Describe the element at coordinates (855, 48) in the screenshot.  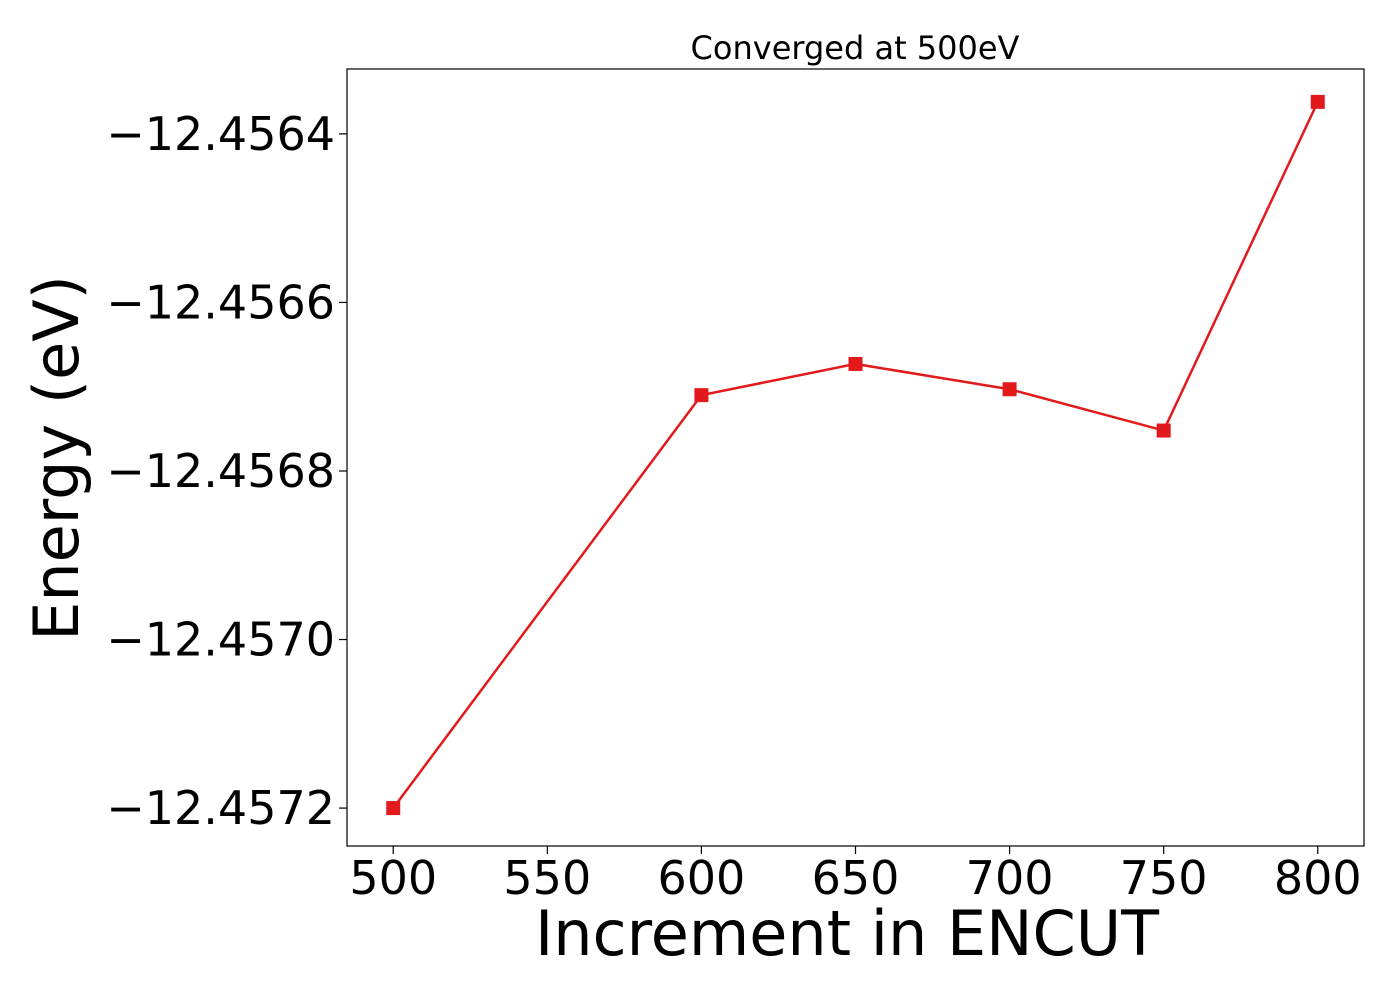
I see `chart-title: Converged at 500eV` at that location.